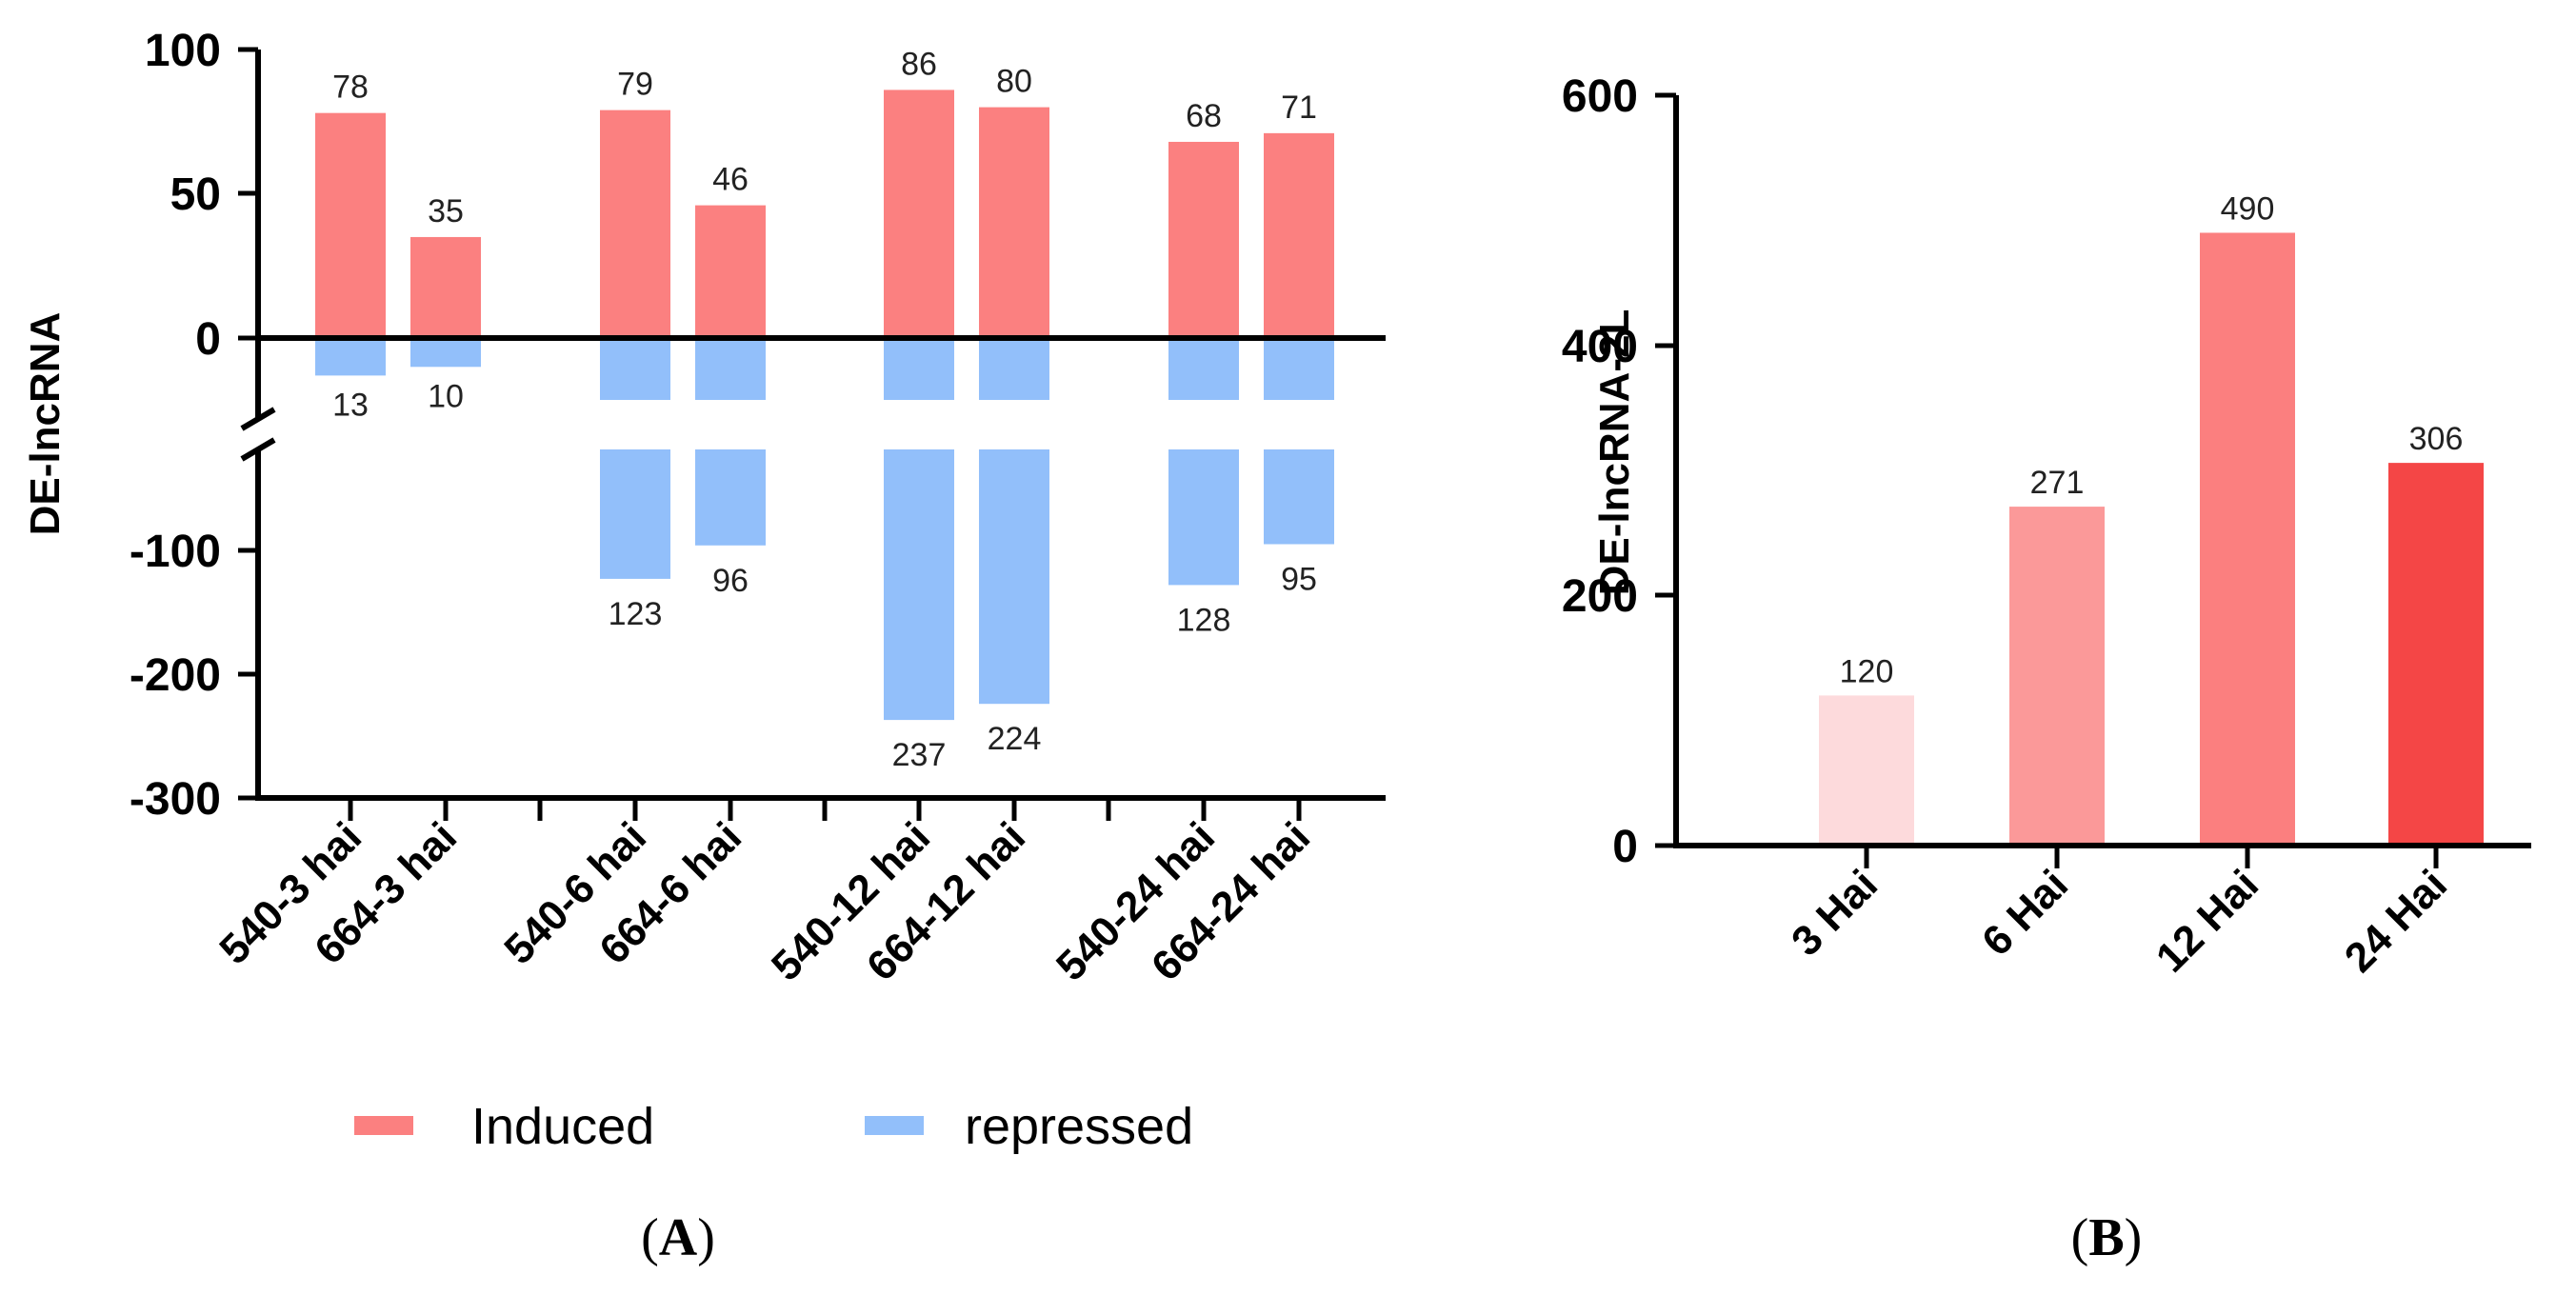 The image size is (2576, 1295). What do you see at coordinates (45, 424) in the screenshot?
I see `panel-a-y-axis-label: DE-lncRNA` at bounding box center [45, 424].